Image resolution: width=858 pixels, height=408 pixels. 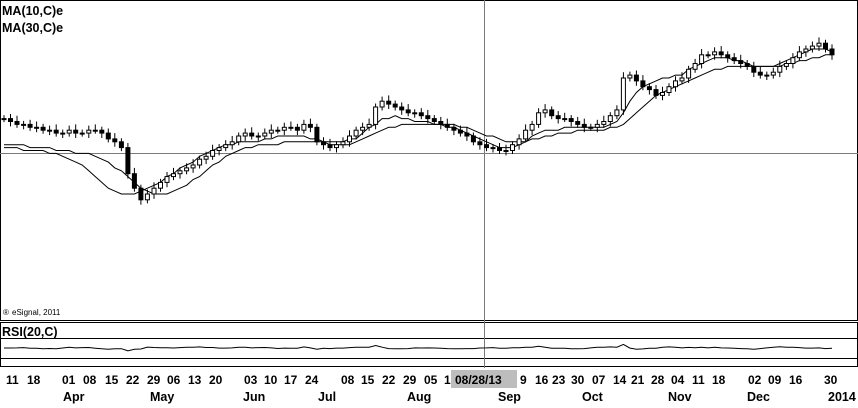 I want to click on copyright-symbol: ®, so click(x=6, y=312).